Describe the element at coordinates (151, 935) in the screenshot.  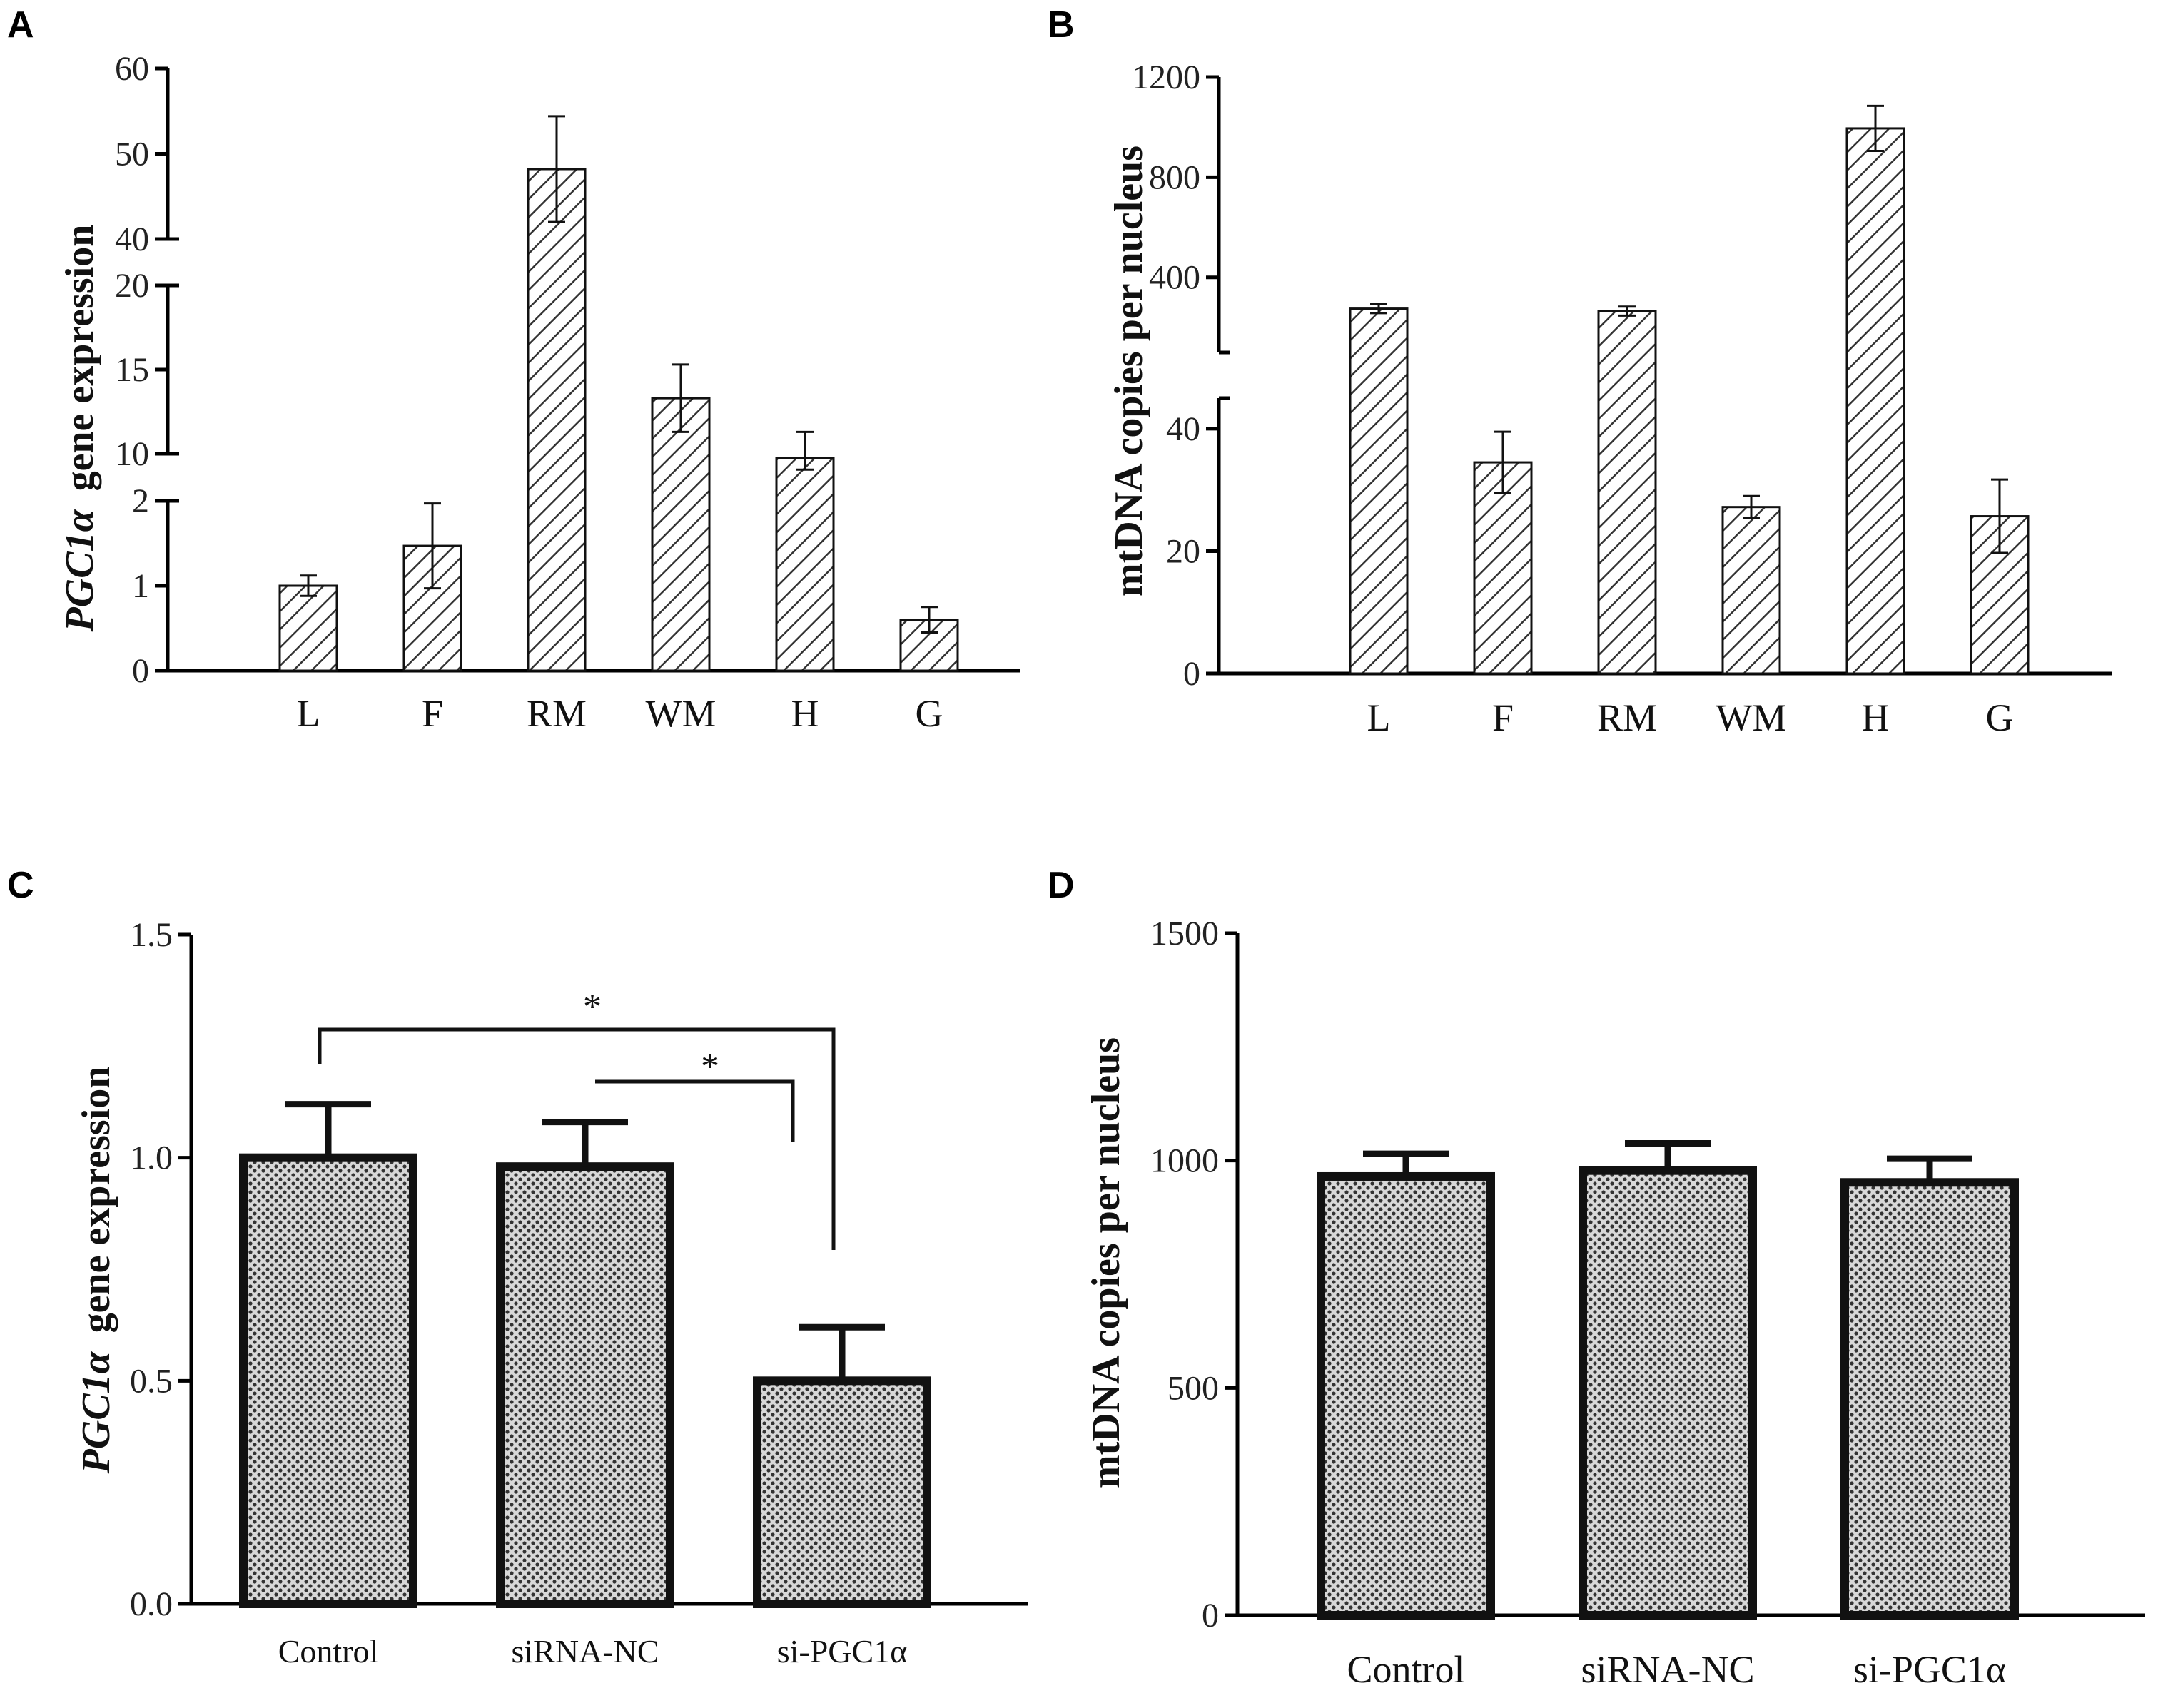
I see `panel-c-y-tick-label: 1.5` at that location.